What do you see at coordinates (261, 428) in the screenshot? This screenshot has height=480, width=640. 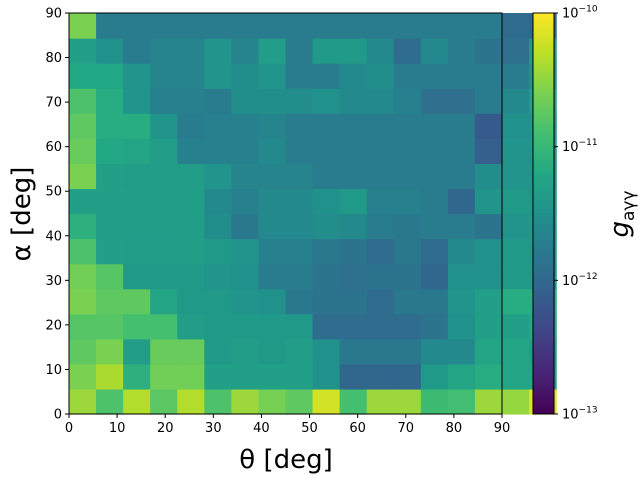 I see `x-tick-label: 40` at bounding box center [261, 428].